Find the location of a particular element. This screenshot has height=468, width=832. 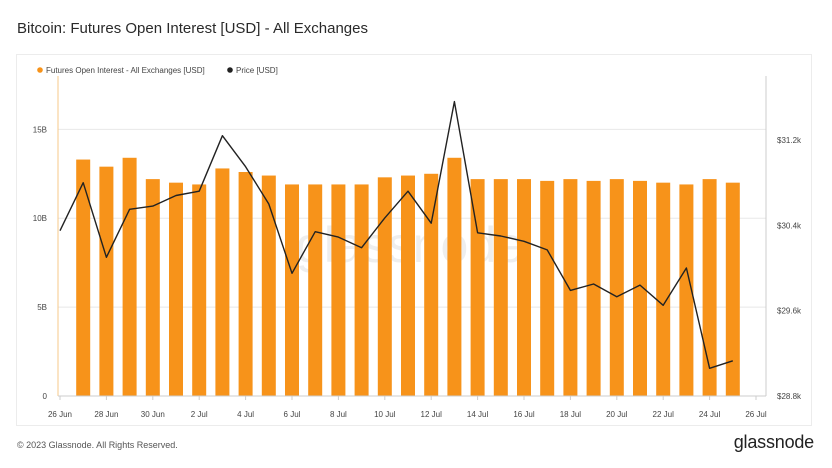

y-right-tick-label: $30.4k is located at coordinates (789, 225).